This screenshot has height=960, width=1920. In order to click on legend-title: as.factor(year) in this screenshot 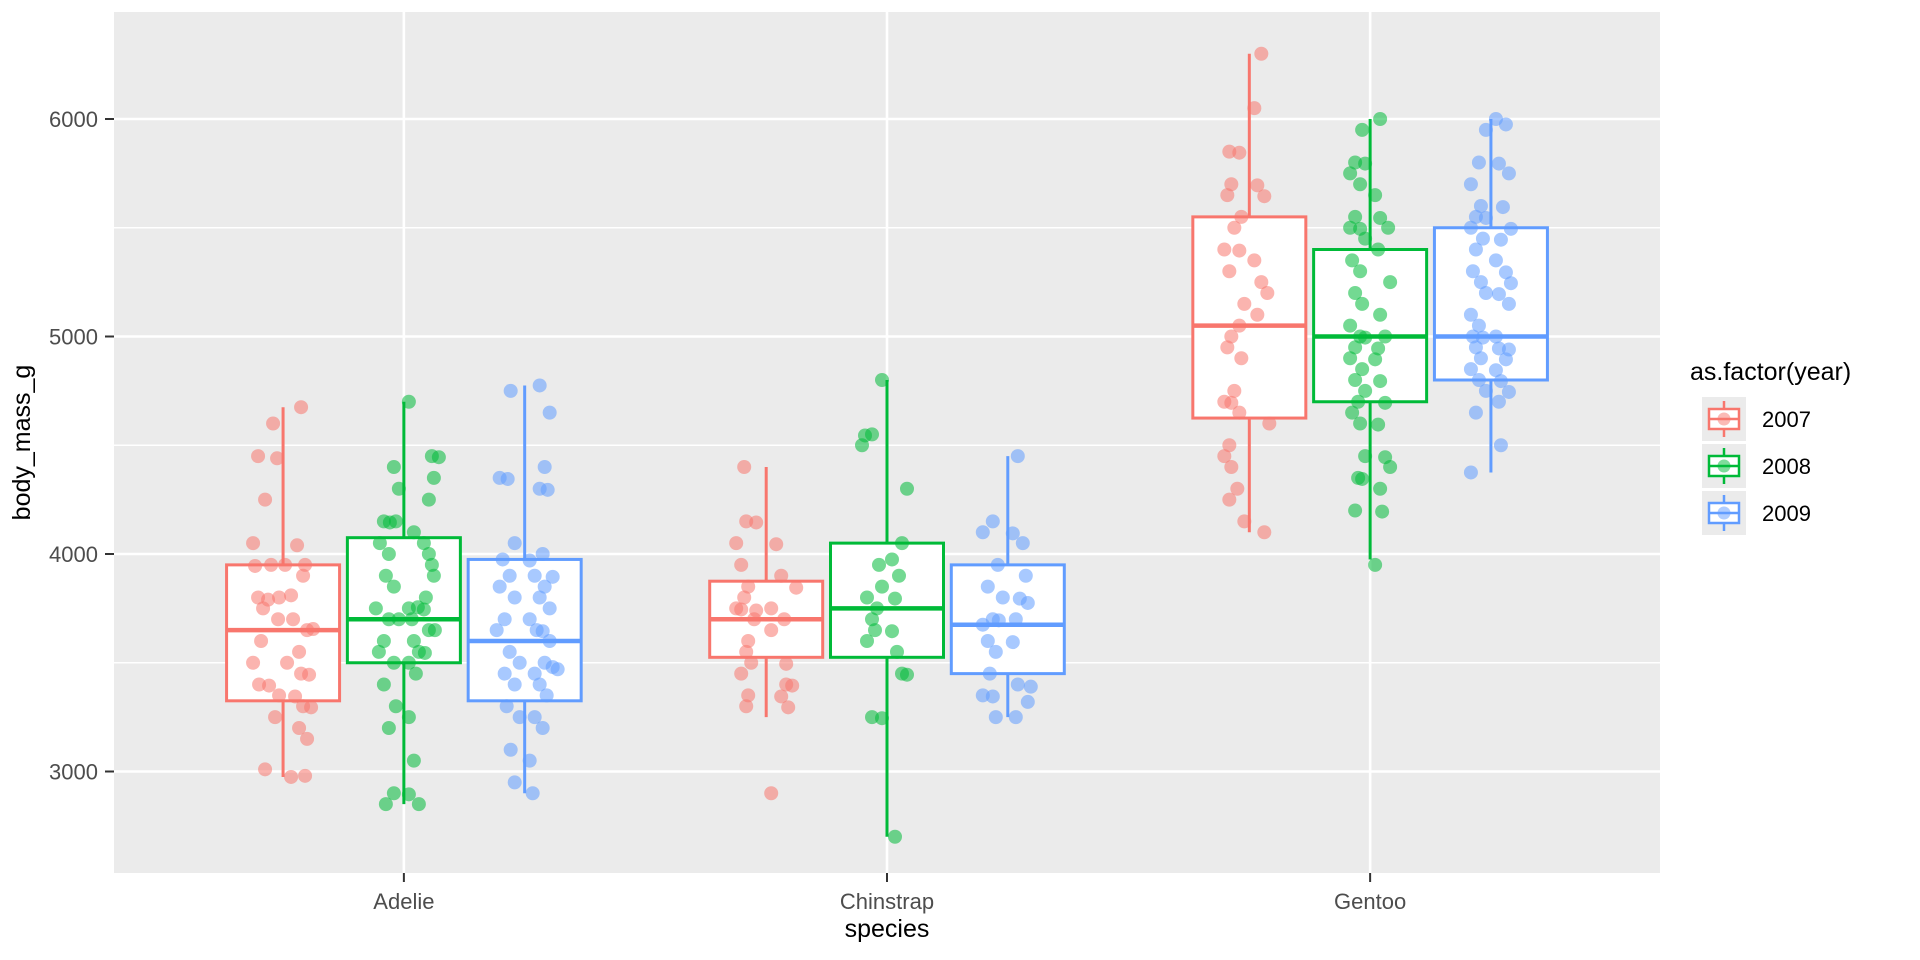, I will do `click(1770, 372)`.